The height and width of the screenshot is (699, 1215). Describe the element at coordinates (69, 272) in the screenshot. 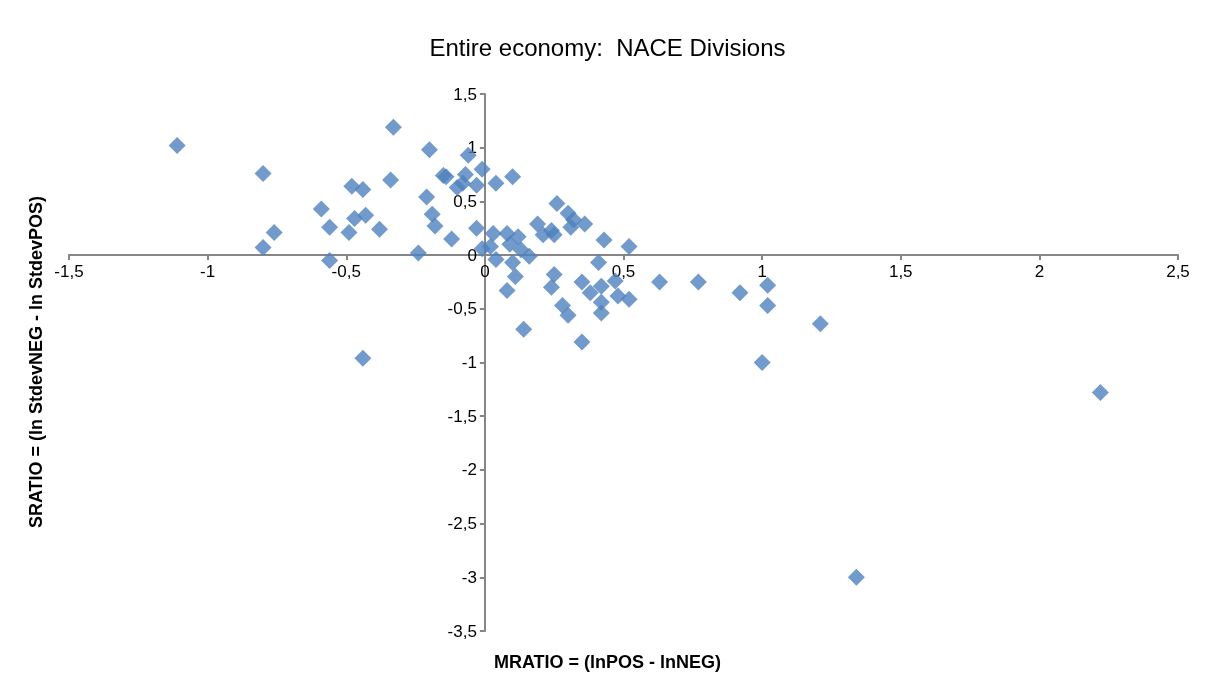

I see `x-tick-label: -1,5` at that location.